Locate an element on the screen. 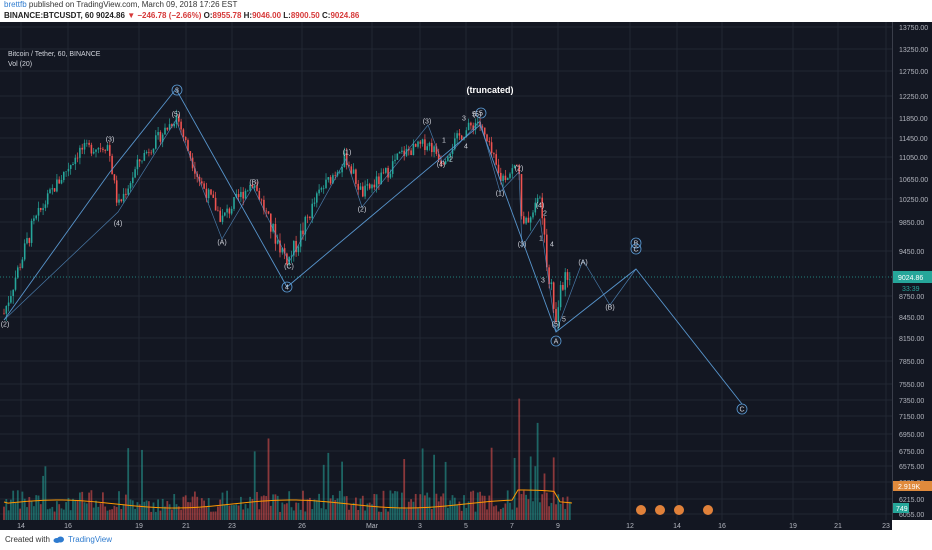  author-link: brettfb is located at coordinates (15, 4).